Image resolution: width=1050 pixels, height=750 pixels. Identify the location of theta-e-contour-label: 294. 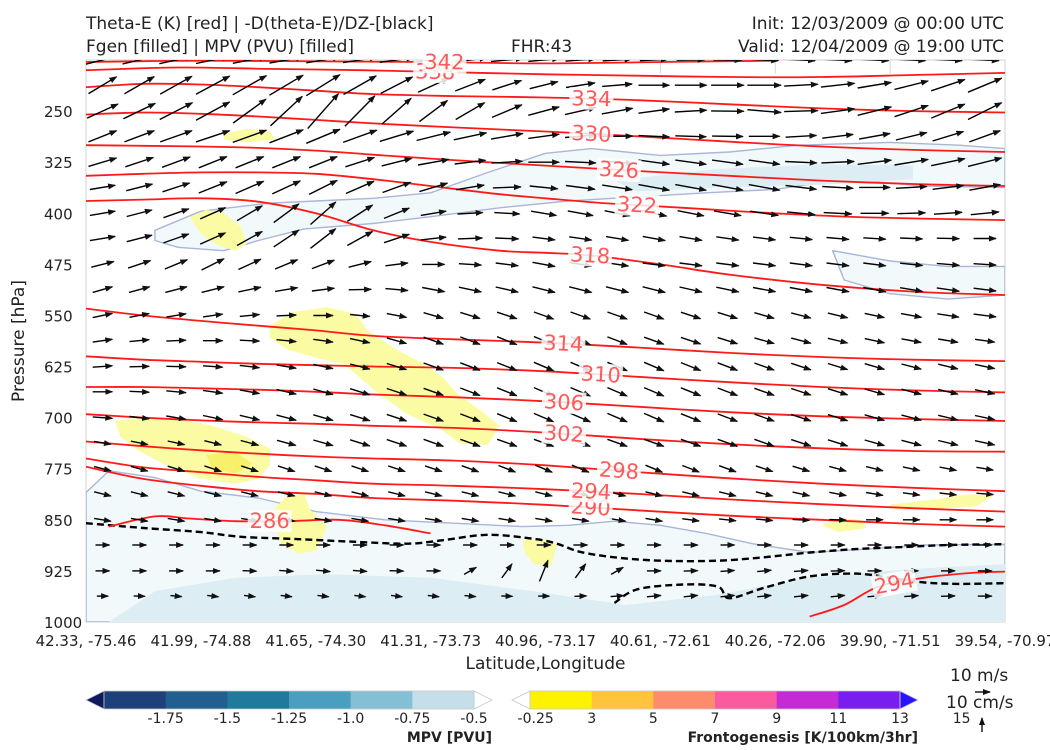
(590, 491).